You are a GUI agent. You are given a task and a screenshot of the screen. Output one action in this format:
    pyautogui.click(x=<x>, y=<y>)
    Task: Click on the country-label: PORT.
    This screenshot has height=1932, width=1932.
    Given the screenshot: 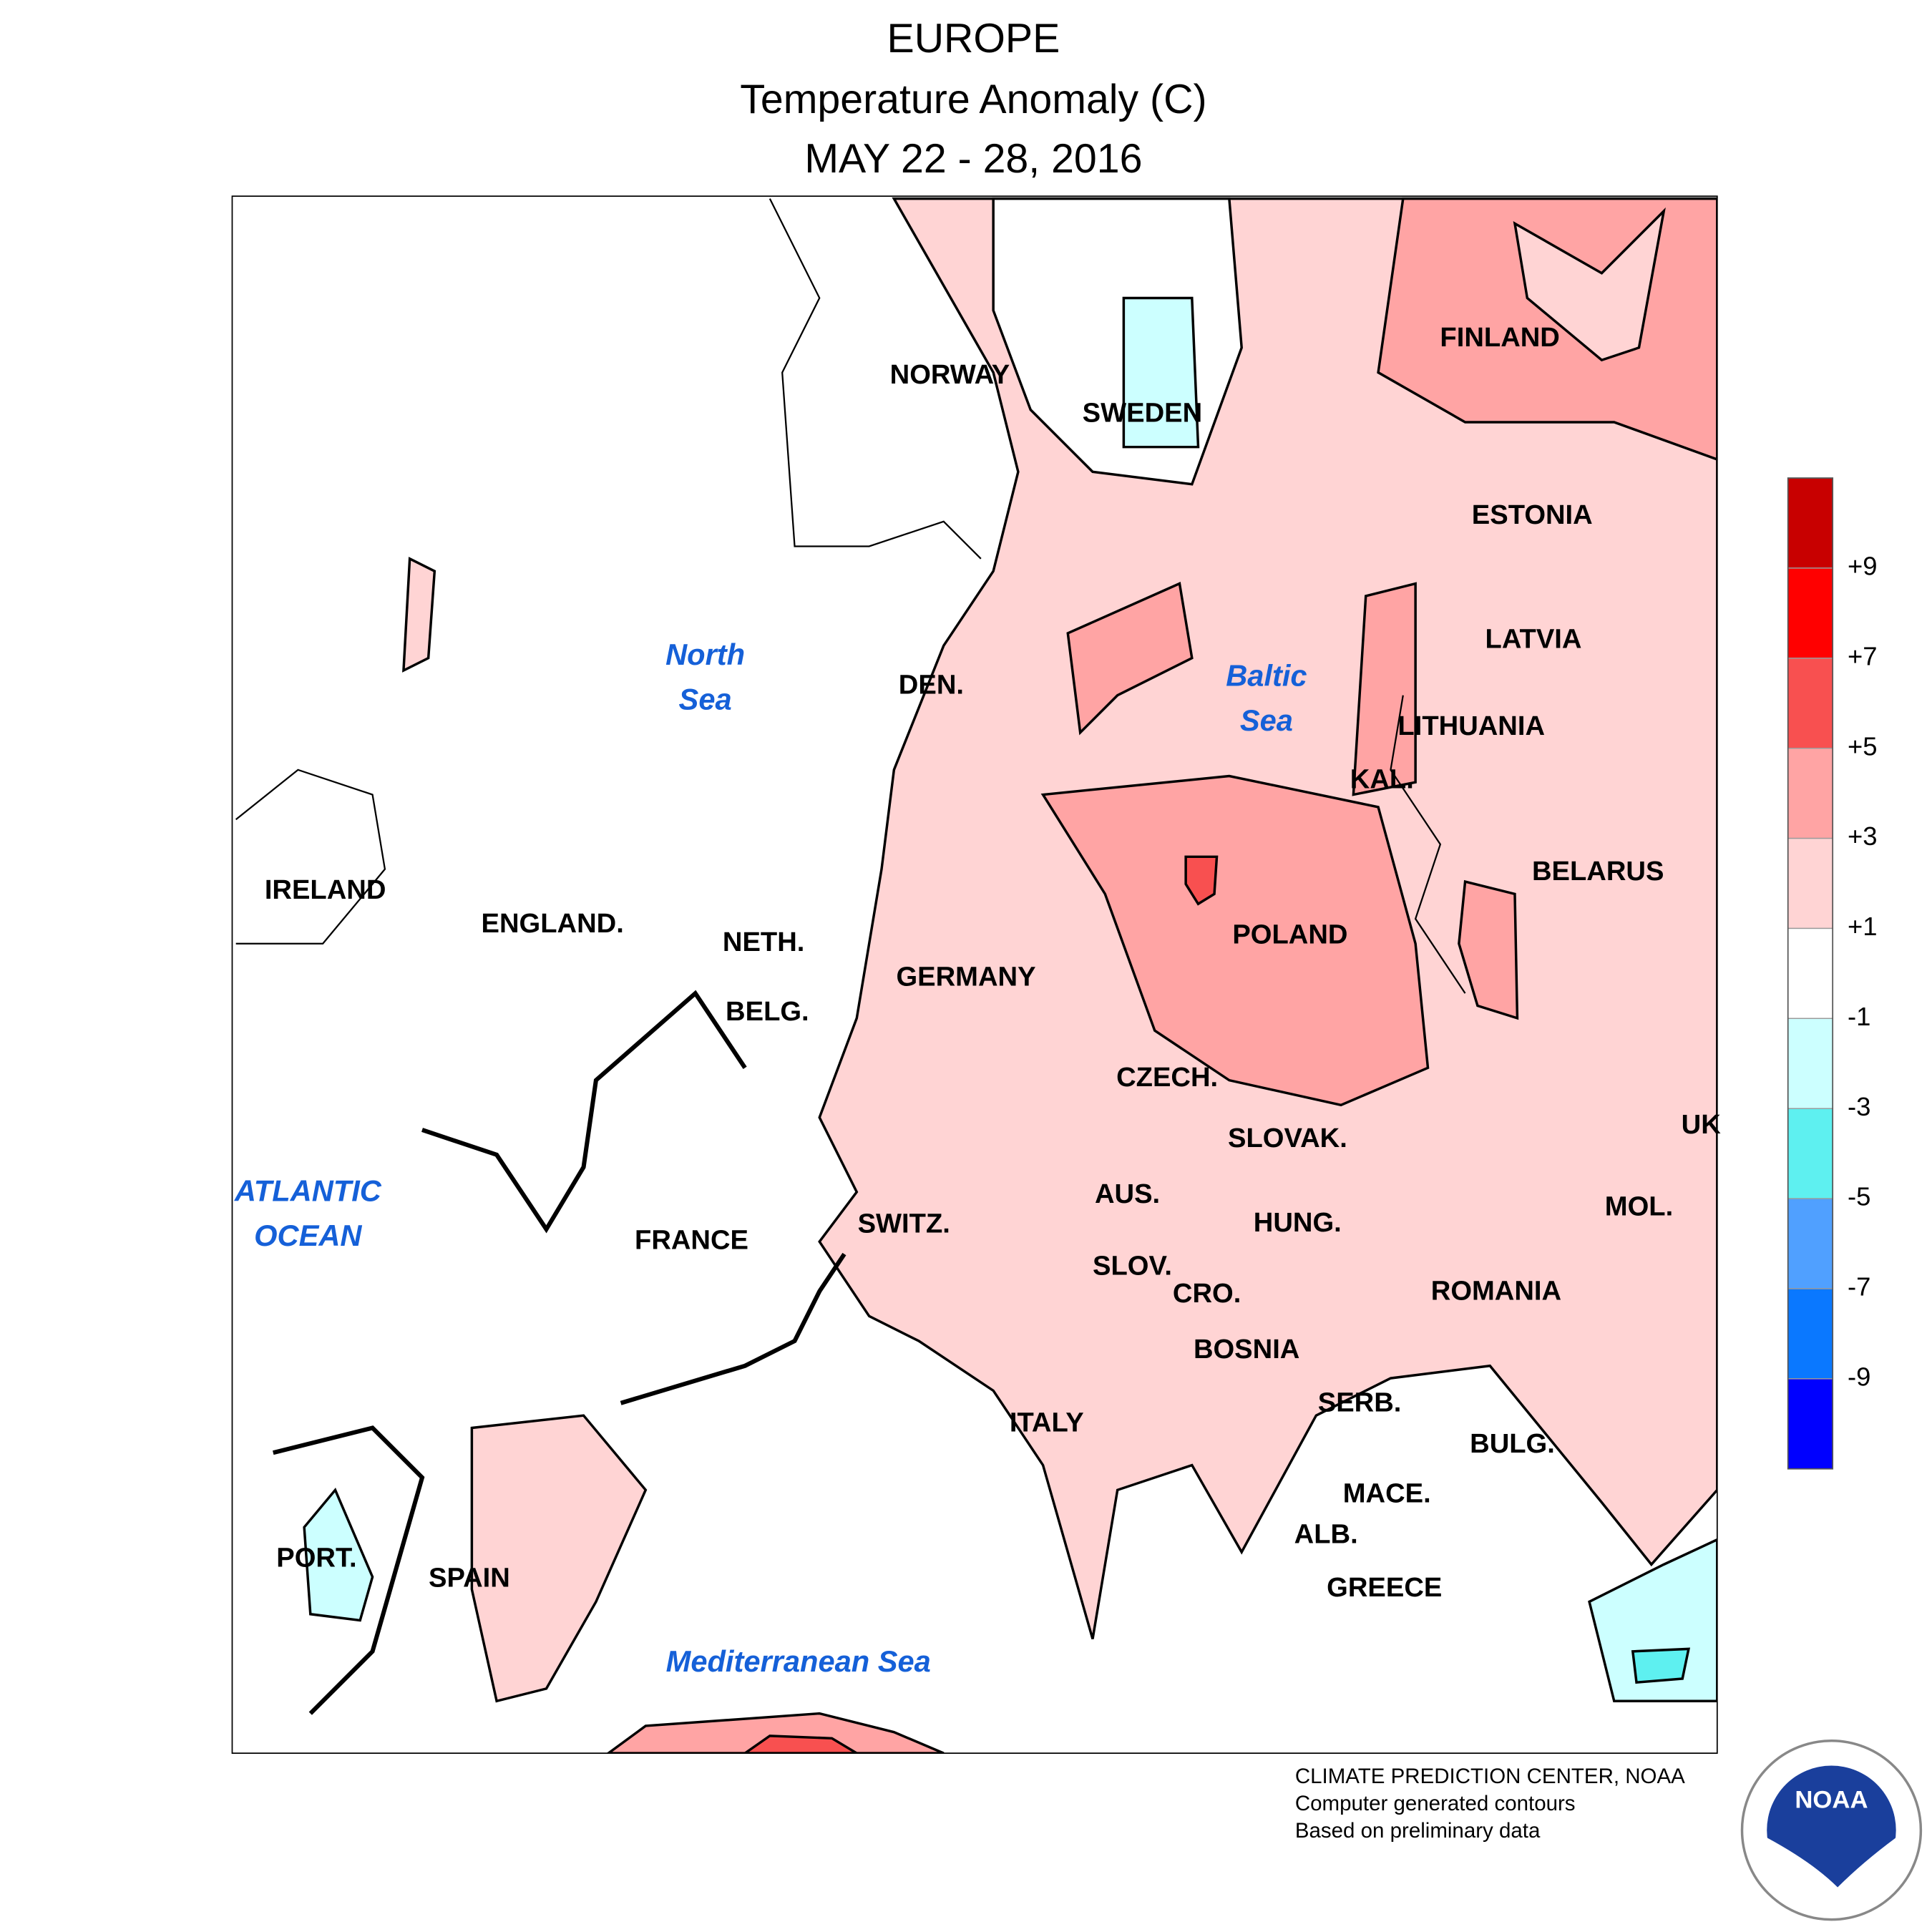 What is the action you would take?
    pyautogui.click(x=316, y=1558)
    